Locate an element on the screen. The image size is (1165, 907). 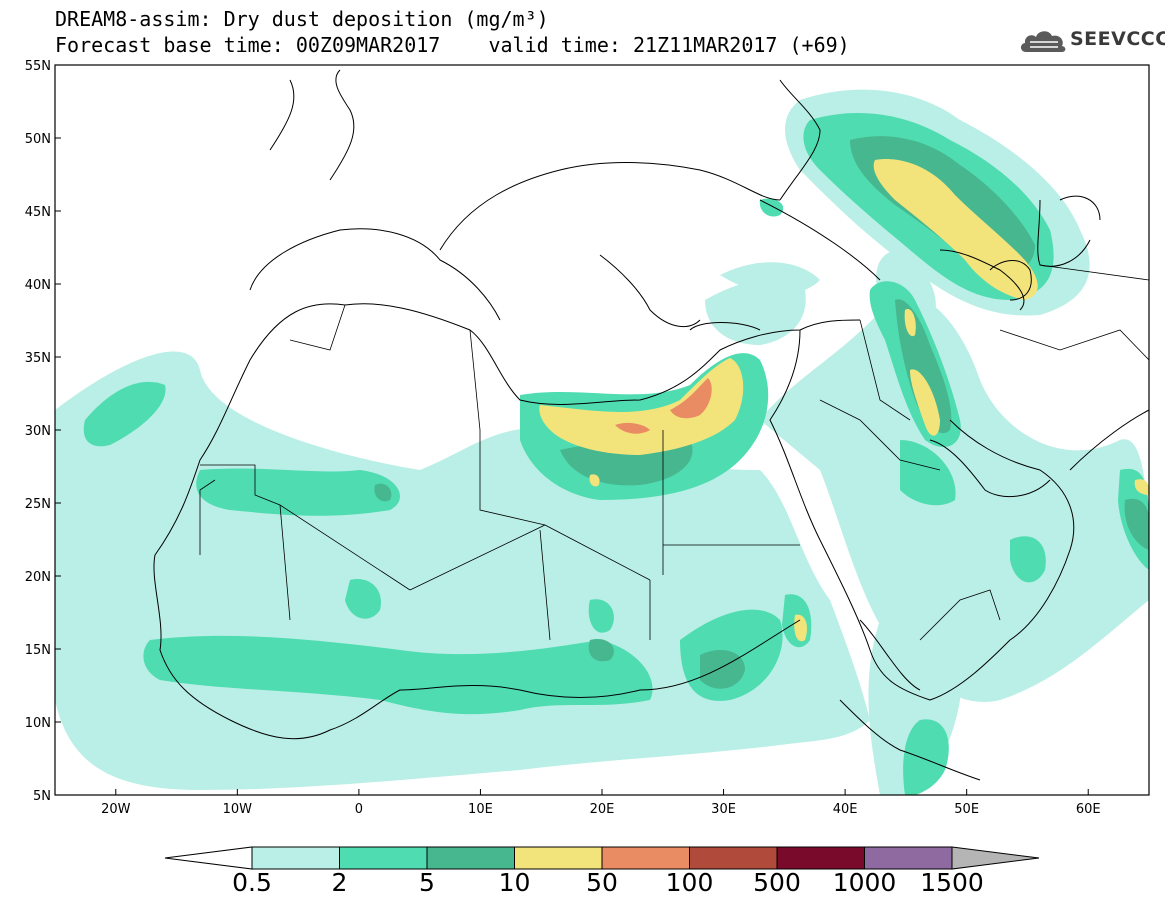
seevccc-logo: SEEVCCC is located at coordinates (1091, 41).